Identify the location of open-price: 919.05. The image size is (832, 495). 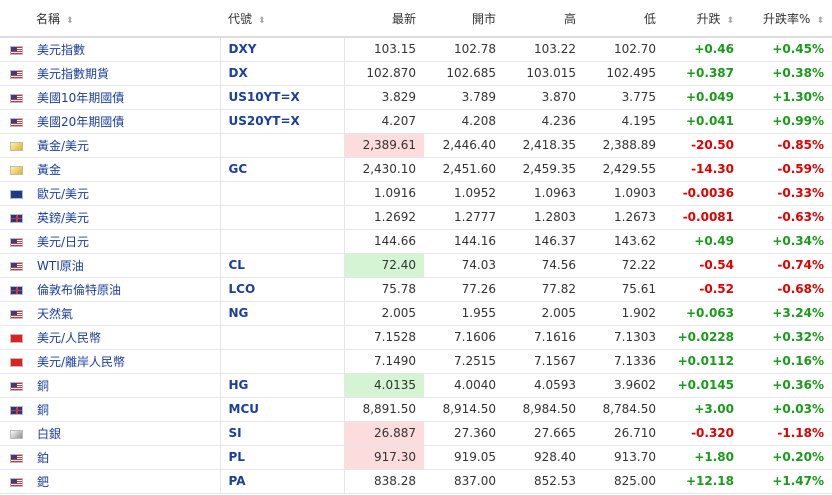
(464, 457).